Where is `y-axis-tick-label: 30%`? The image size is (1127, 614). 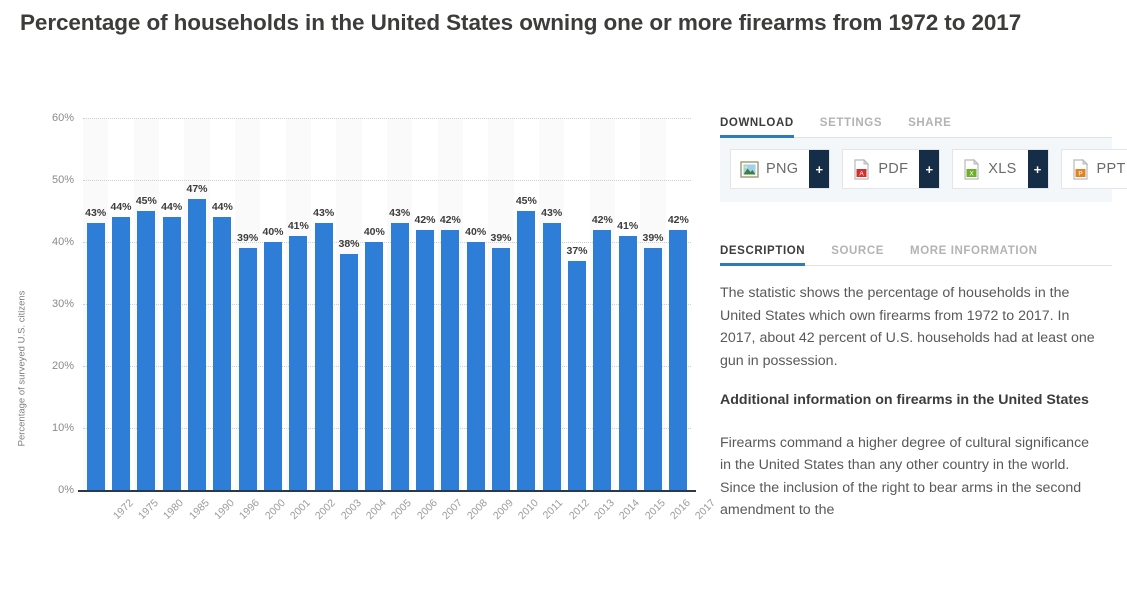
y-axis-tick-label: 30% is located at coordinates (62, 304).